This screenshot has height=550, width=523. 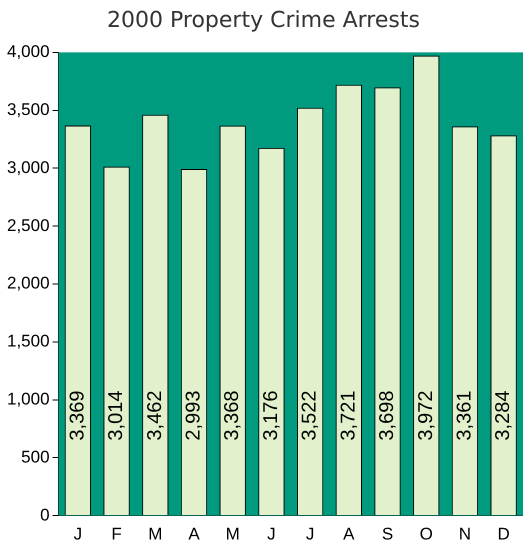 I want to click on chart-title: 2000 Property Crime Arrests, so click(x=263, y=20).